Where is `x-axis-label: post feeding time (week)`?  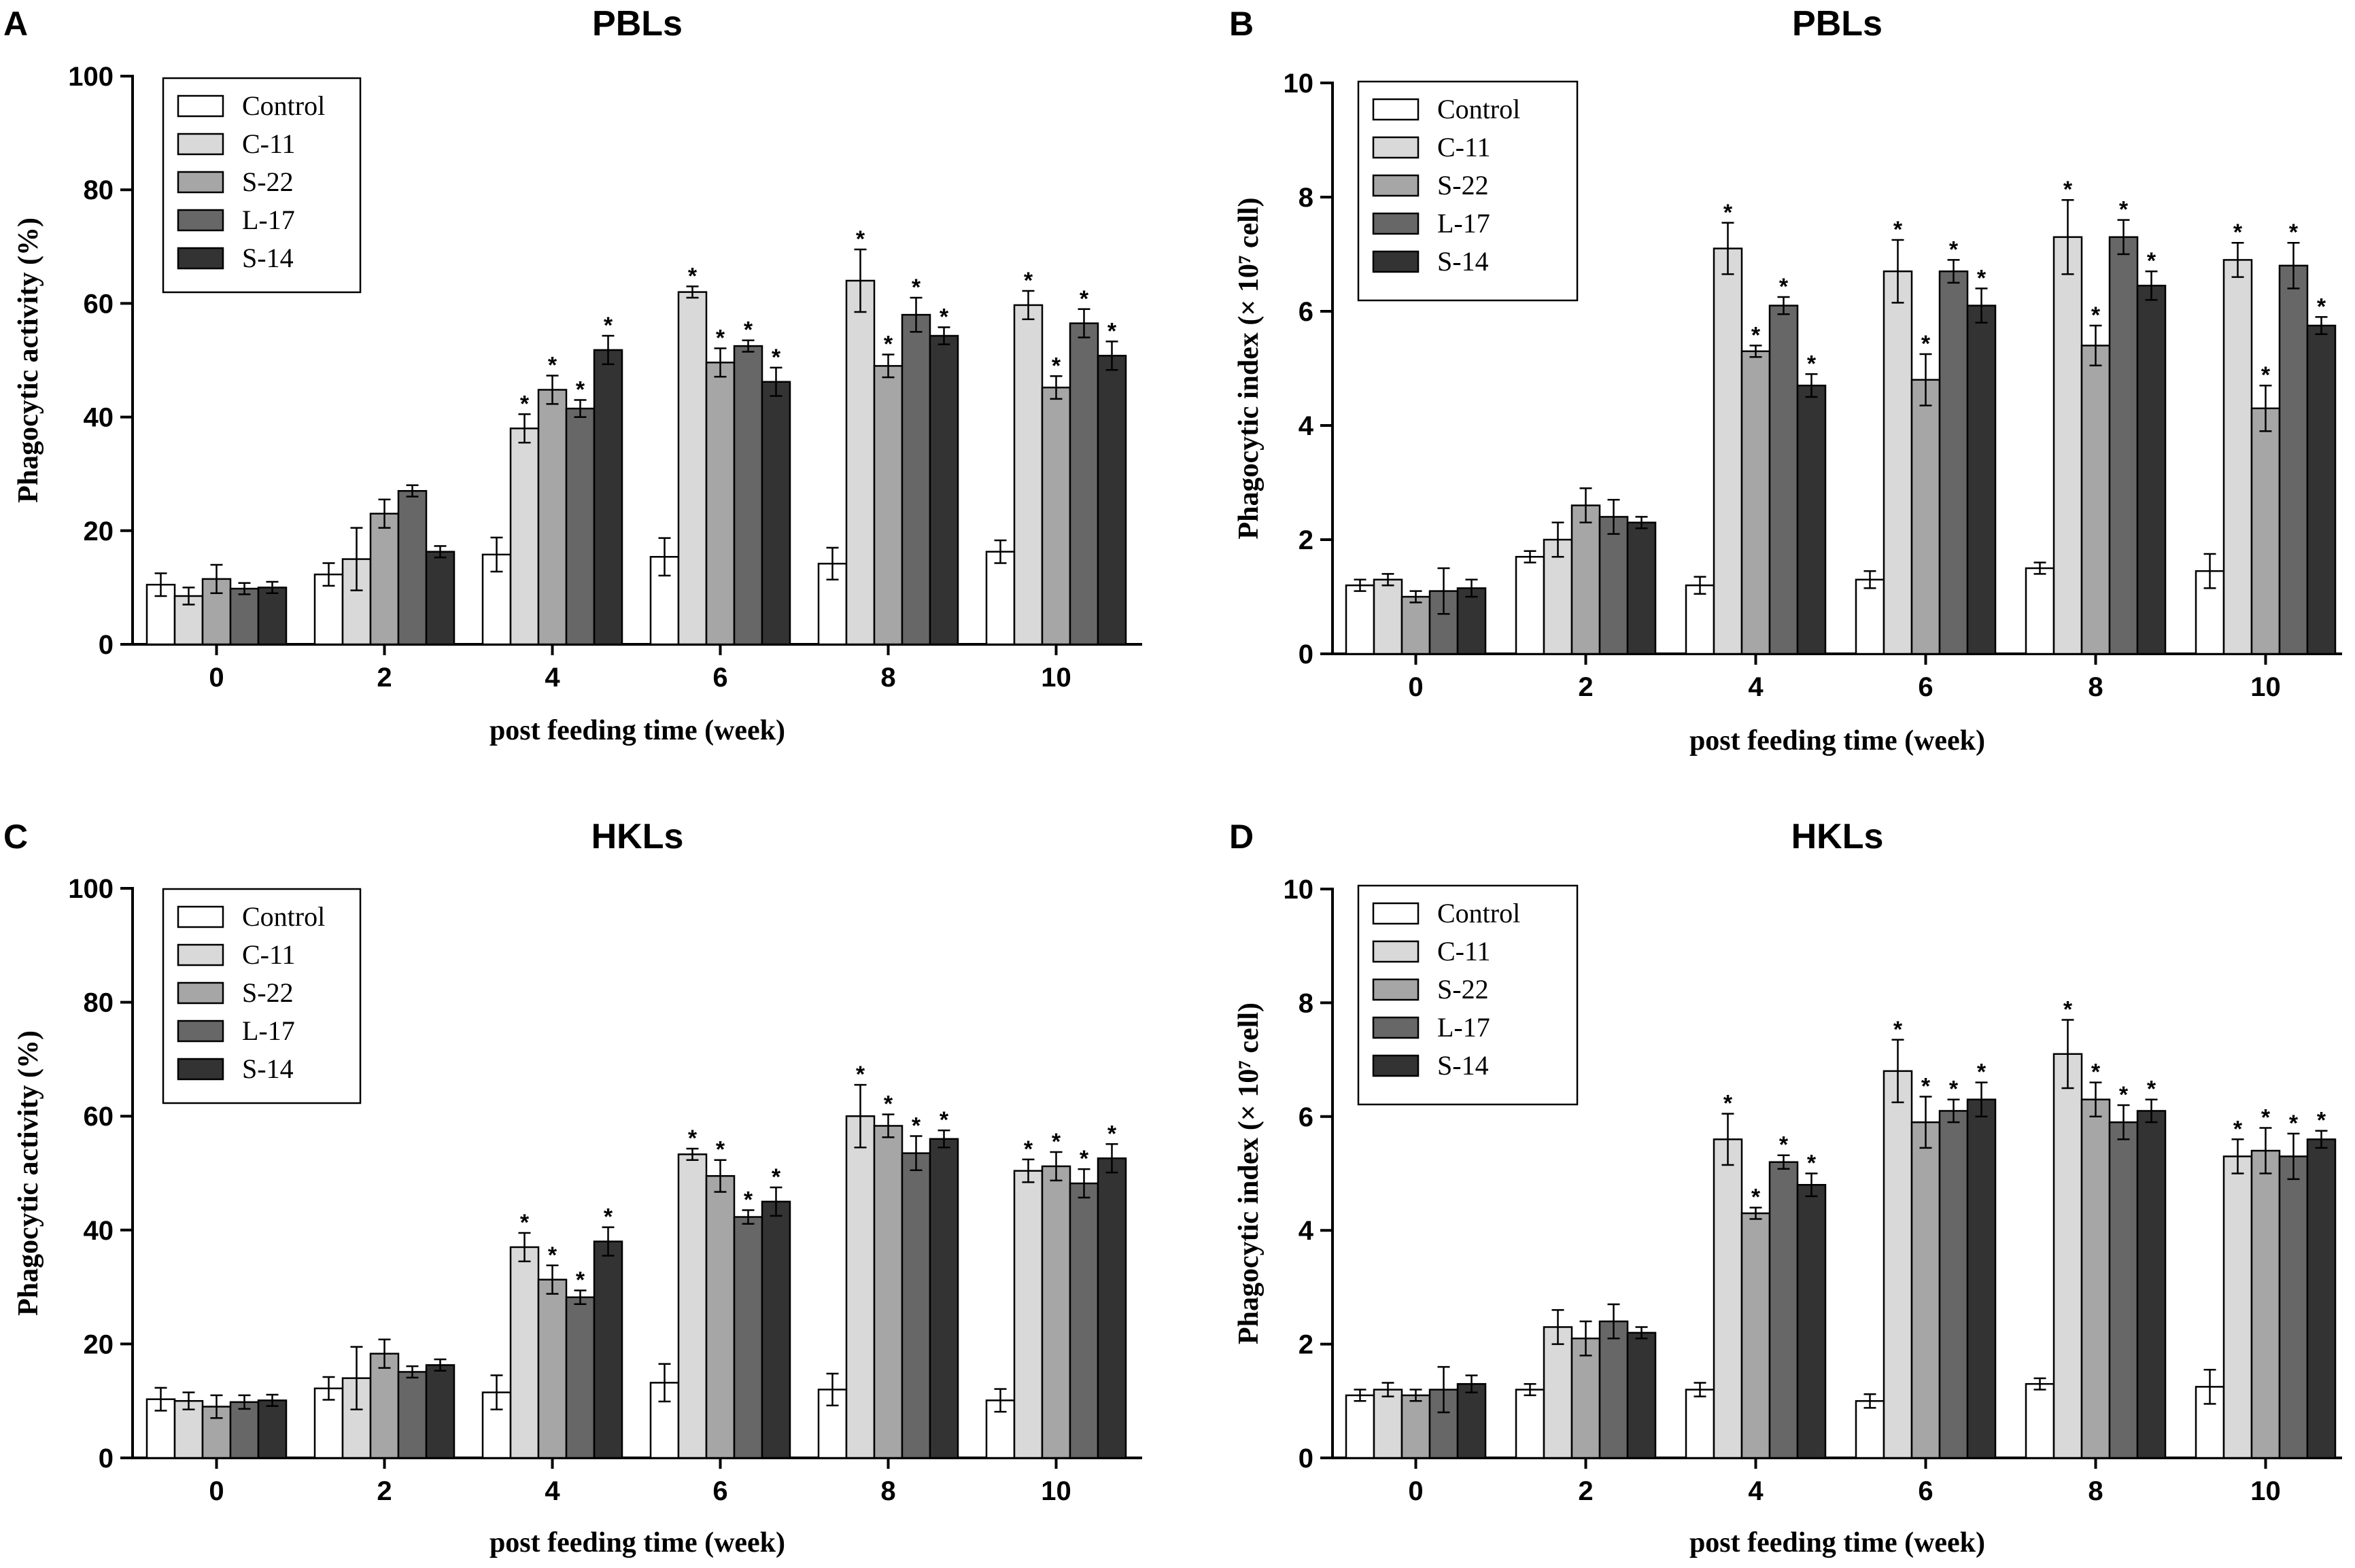 x-axis-label: post feeding time (week) is located at coordinates (1837, 1542).